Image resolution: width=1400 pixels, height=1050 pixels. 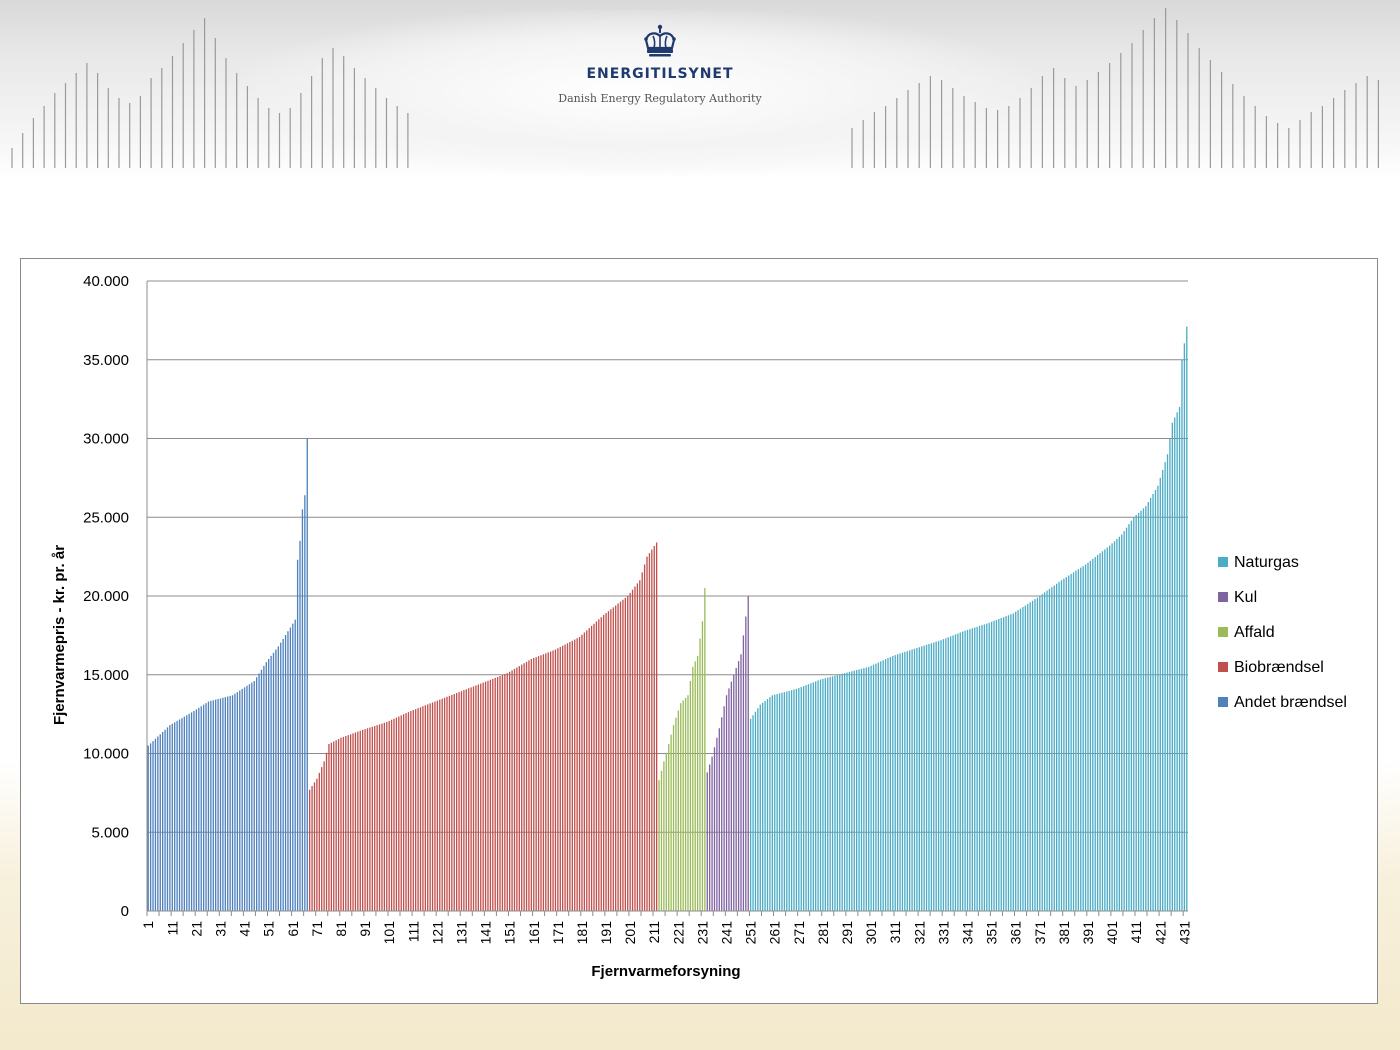 I want to click on x-tick-label: 21, so click(x=196, y=929).